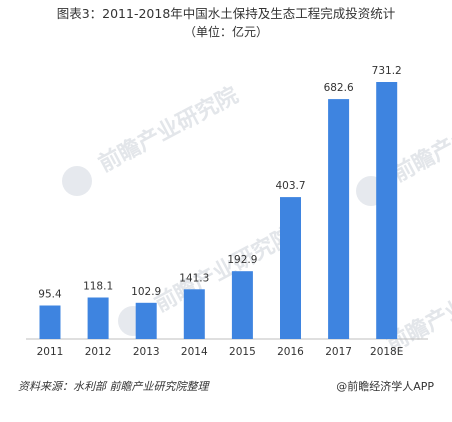 This screenshot has width=452, height=422. Describe the element at coordinates (194, 278) in the screenshot. I see `value-label-2014: 141.3` at that location.